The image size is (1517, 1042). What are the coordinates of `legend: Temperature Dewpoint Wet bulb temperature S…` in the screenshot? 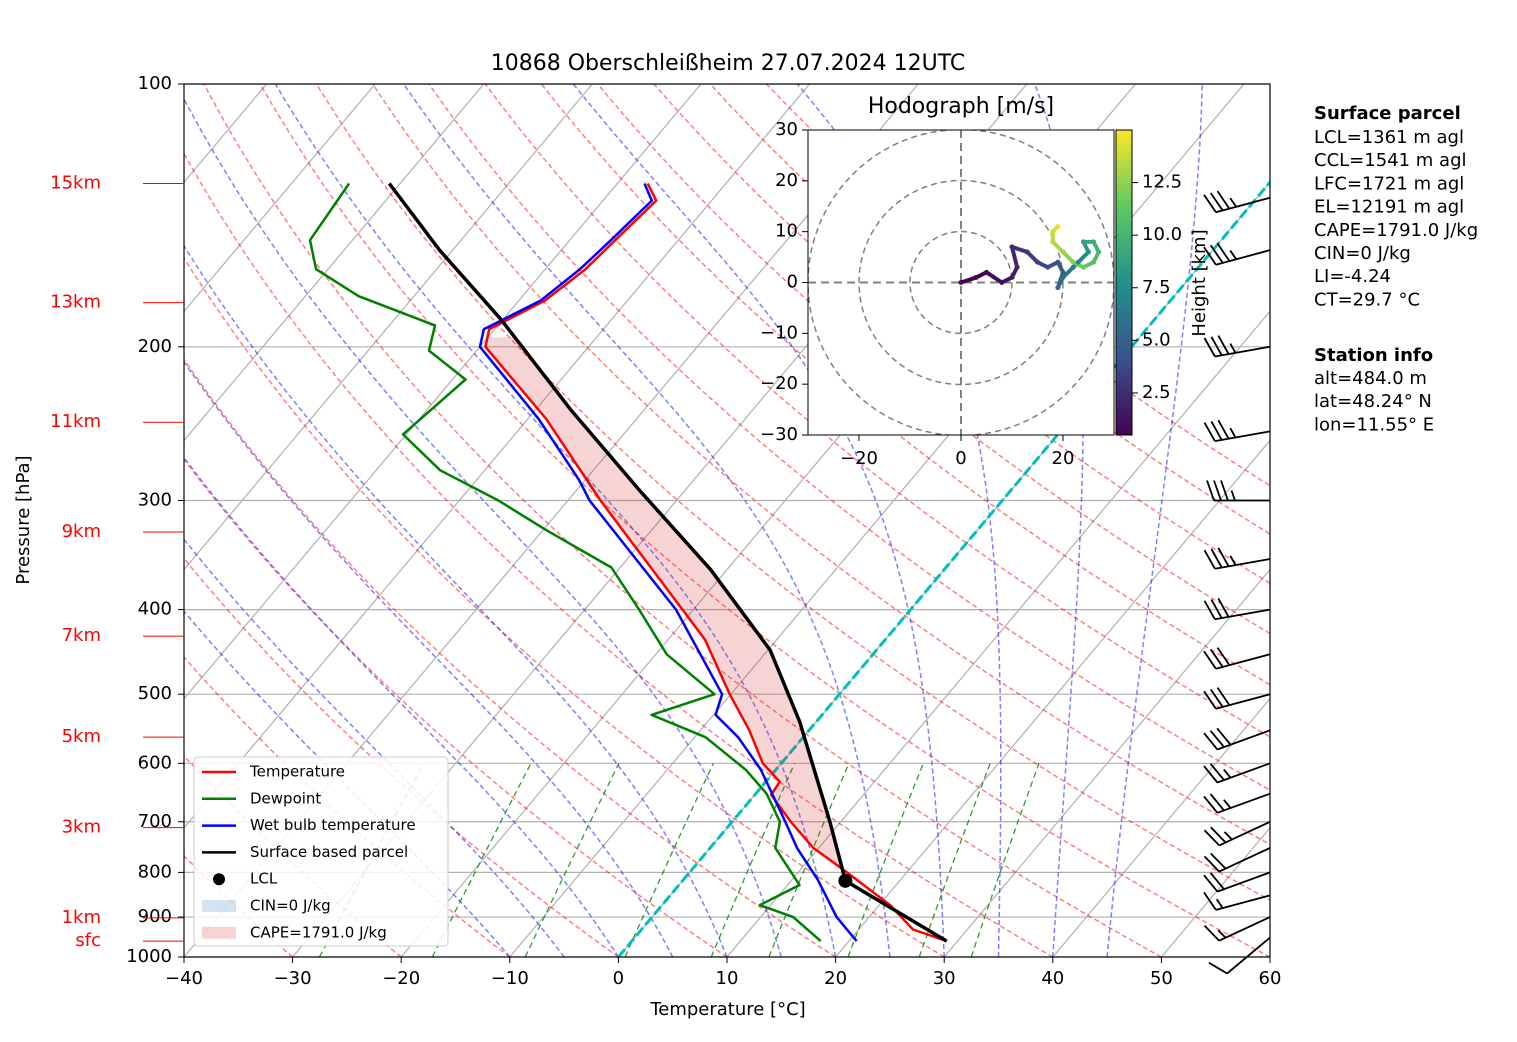 It's located at (321, 851).